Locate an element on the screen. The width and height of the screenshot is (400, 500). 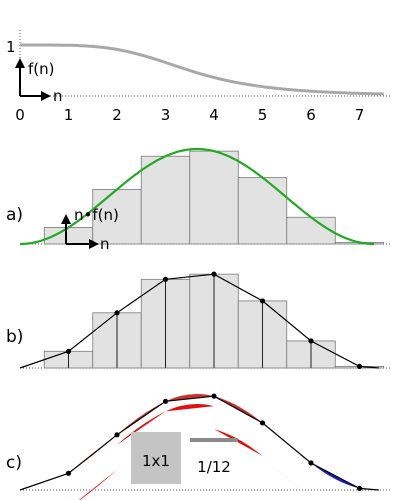
x-tick-label: 3 is located at coordinates (166, 115).